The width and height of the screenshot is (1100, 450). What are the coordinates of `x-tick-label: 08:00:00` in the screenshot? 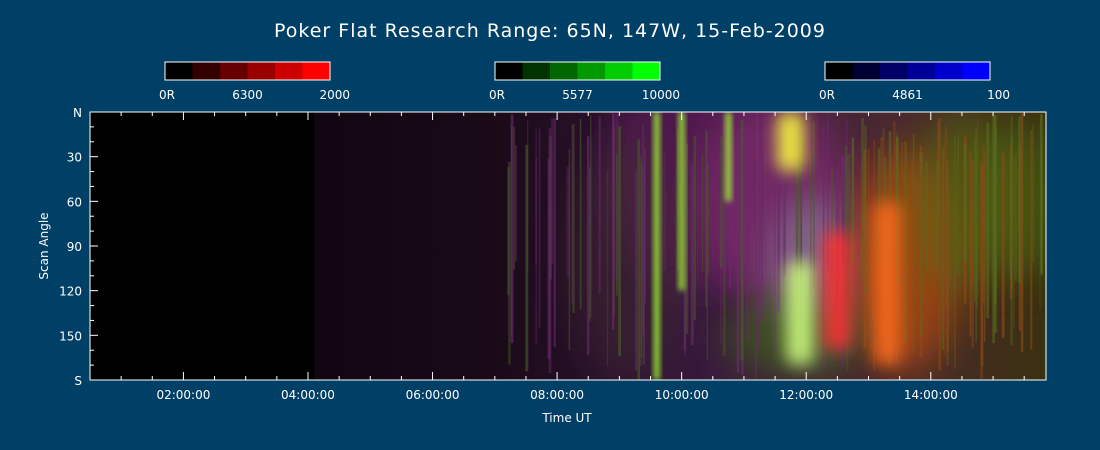 It's located at (557, 395).